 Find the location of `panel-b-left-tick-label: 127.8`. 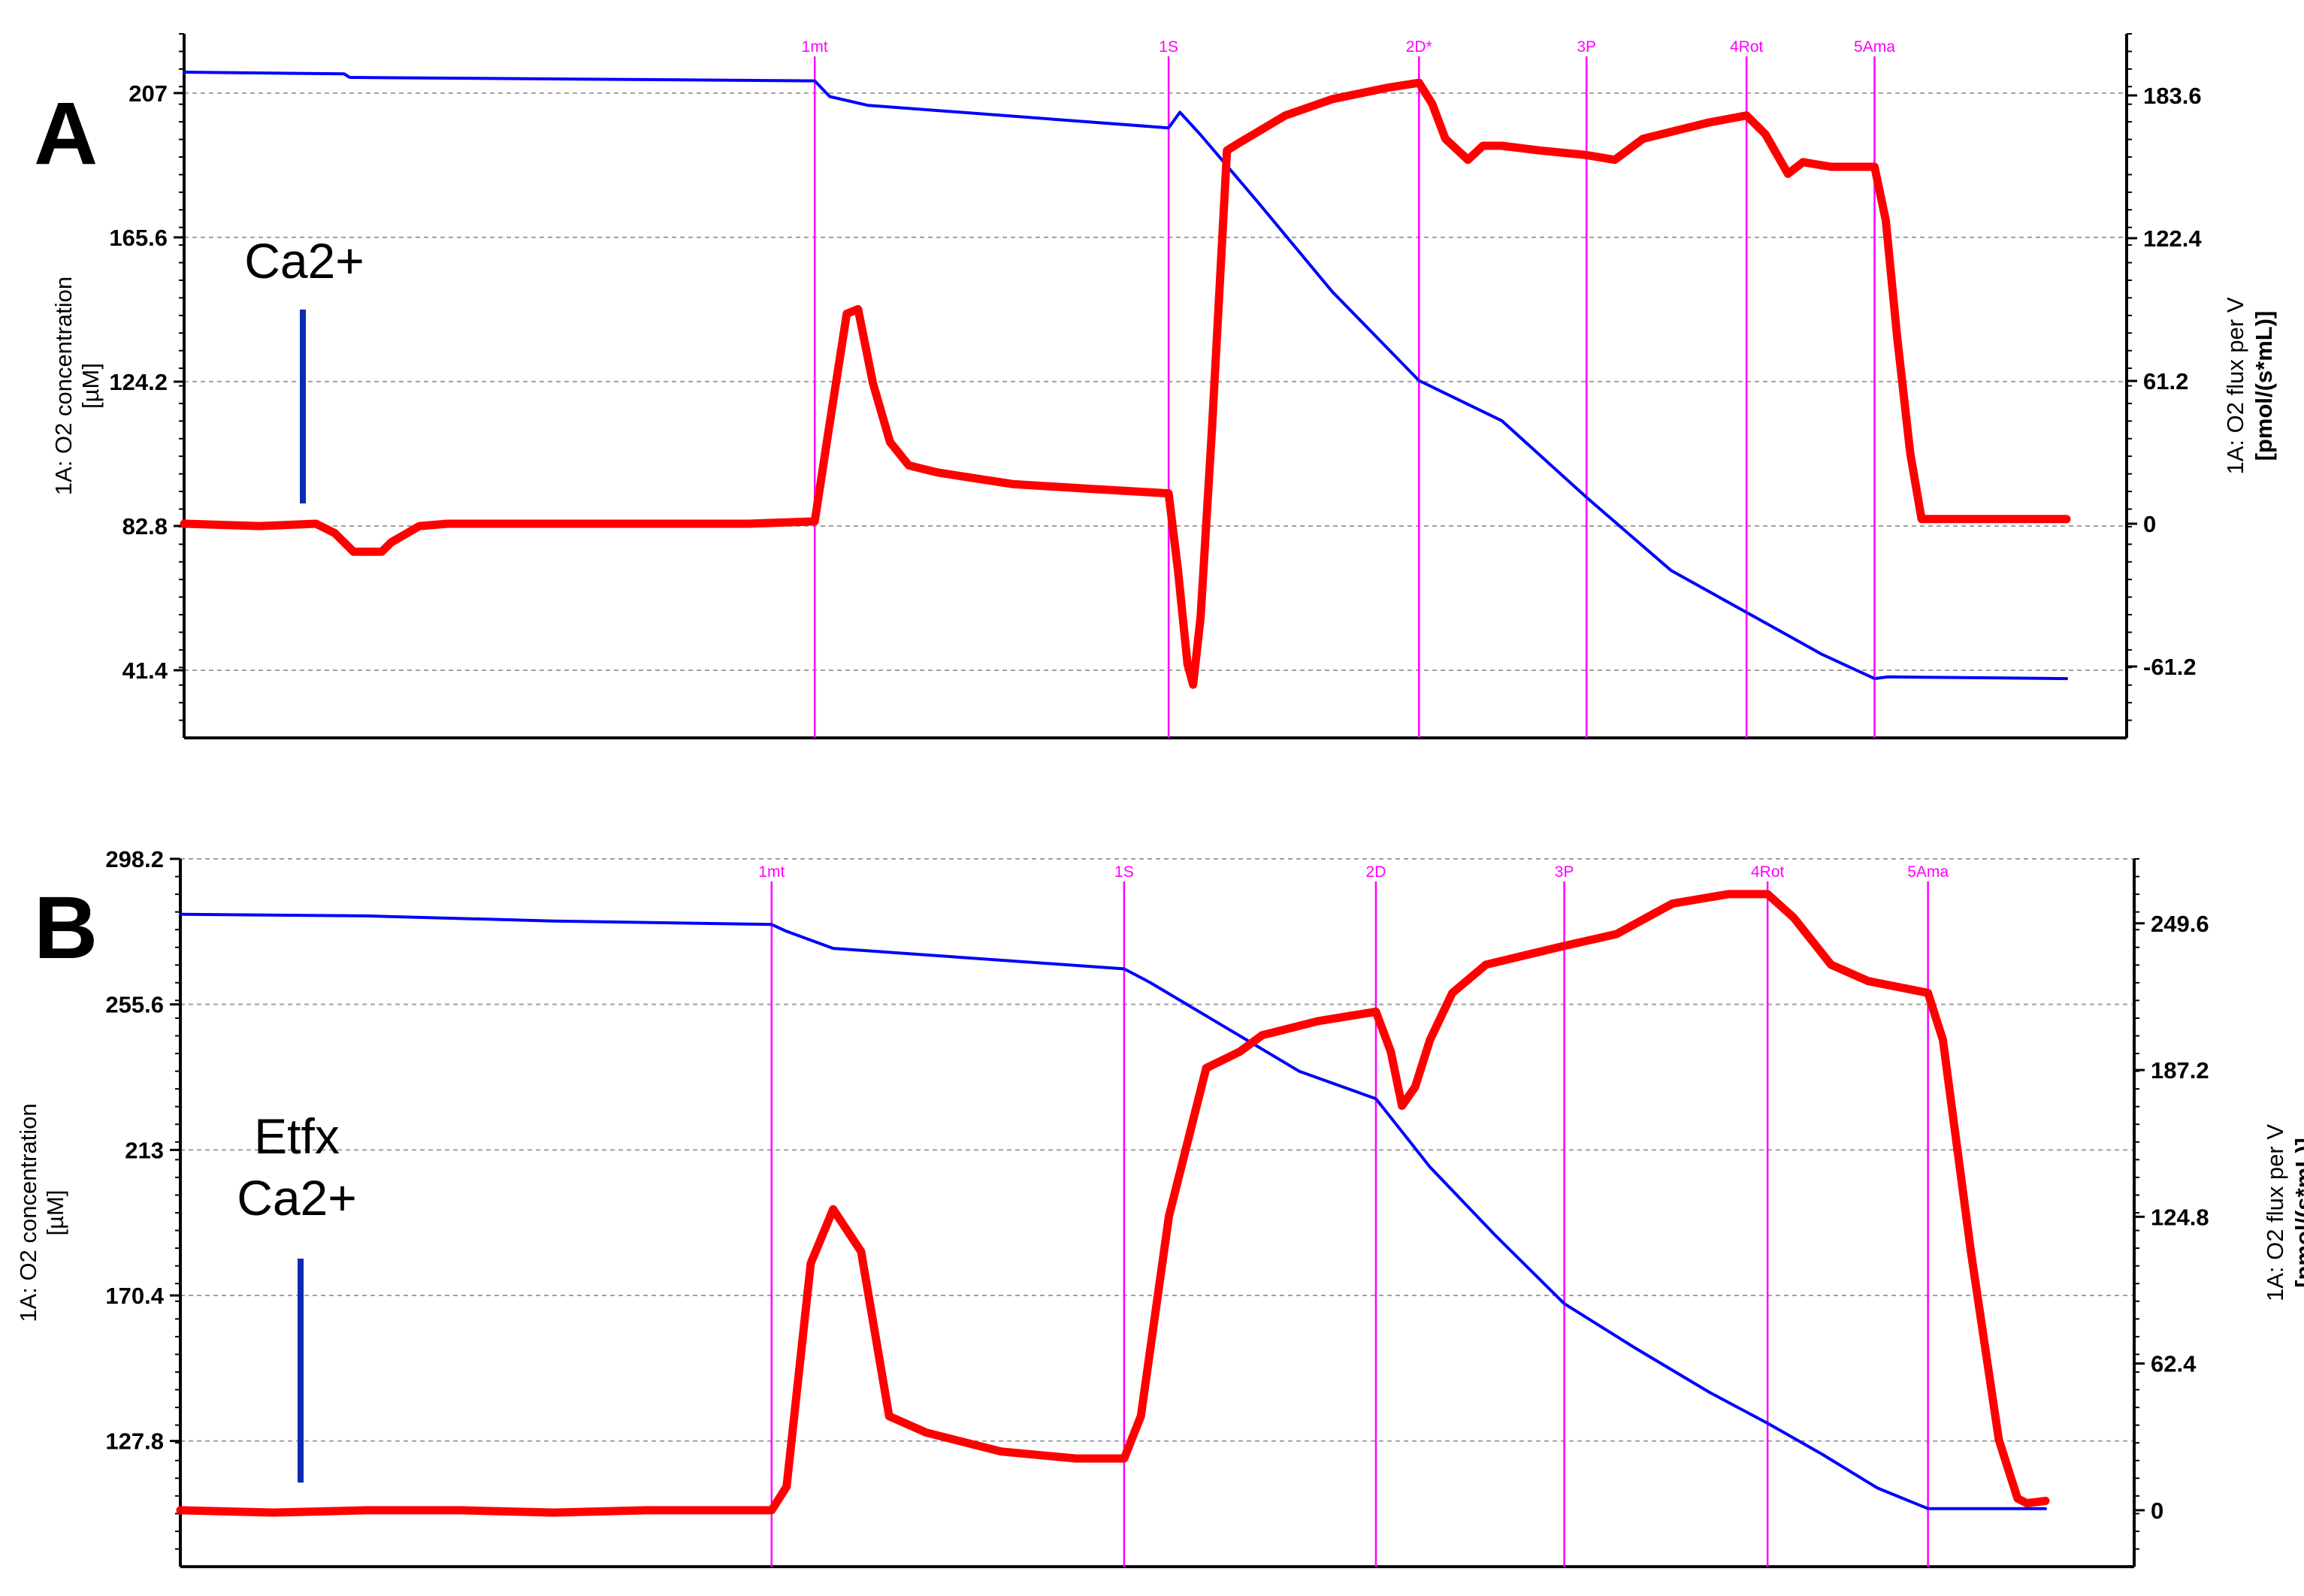

panel-b-left-tick-label: 127.8 is located at coordinates (134, 1441).